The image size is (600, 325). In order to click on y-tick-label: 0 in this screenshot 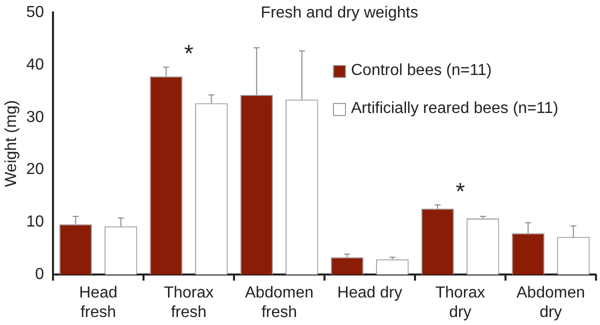, I will do `click(39, 275)`.